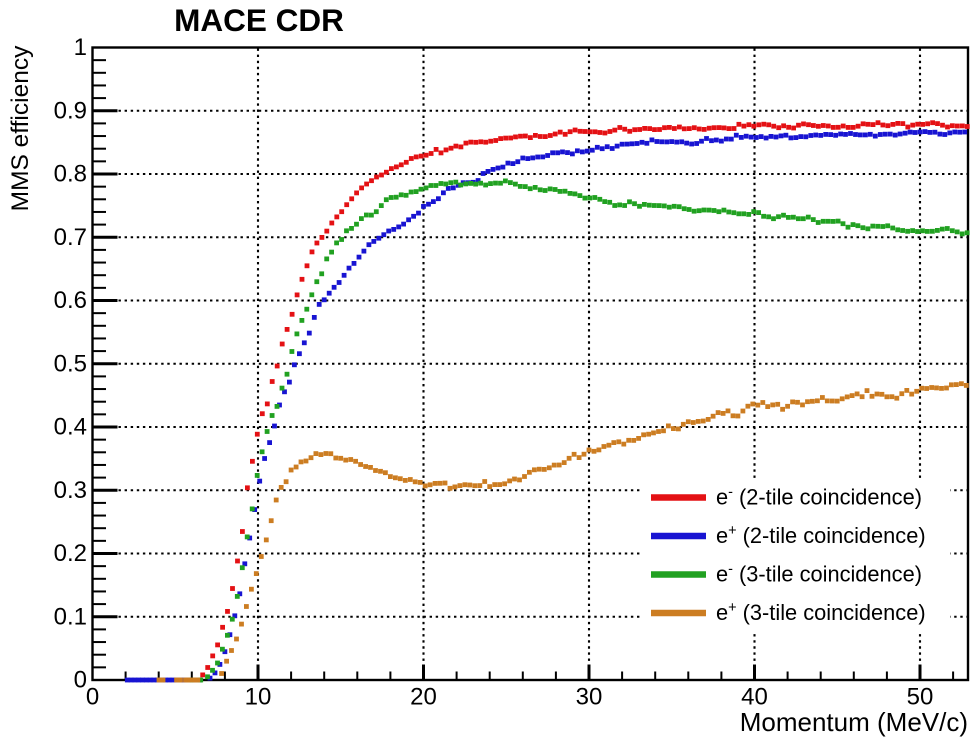 The image size is (974, 747). What do you see at coordinates (423, 697) in the screenshot?
I see `svg-text: 20` at bounding box center [423, 697].